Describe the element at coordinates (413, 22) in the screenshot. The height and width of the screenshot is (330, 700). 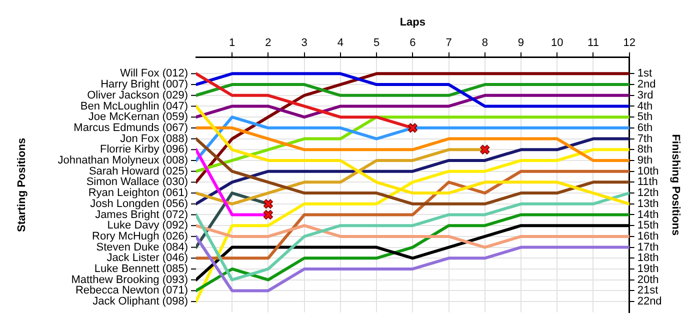
I see `x-axis-title: Laps` at that location.